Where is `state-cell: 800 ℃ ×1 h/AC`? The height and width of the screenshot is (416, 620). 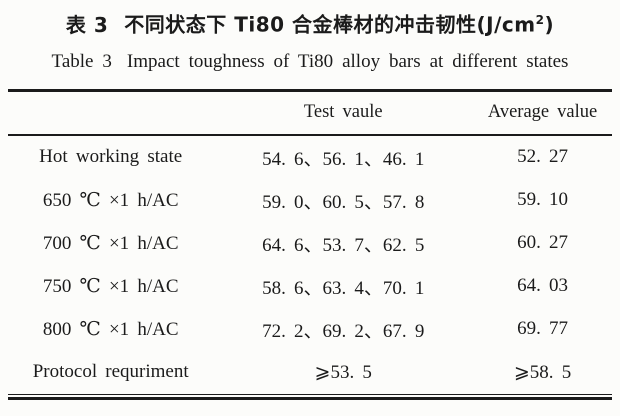 state-cell: 800 ℃ ×1 h/AC is located at coordinates (110, 329).